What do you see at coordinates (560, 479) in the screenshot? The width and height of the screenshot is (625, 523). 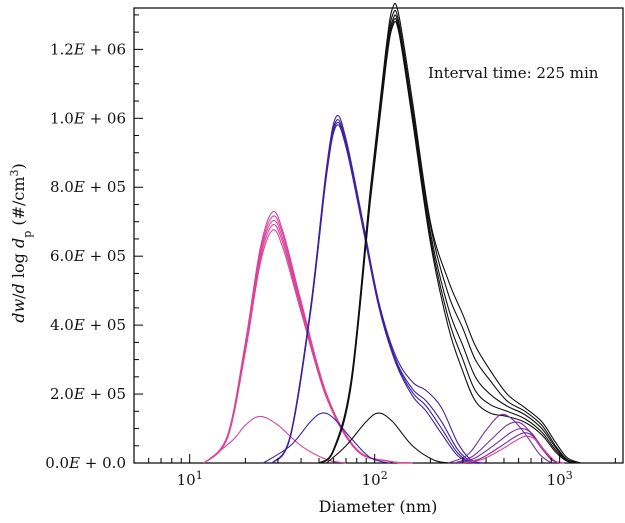 I see `x-tick-label-1000: 10³` at bounding box center [560, 479].